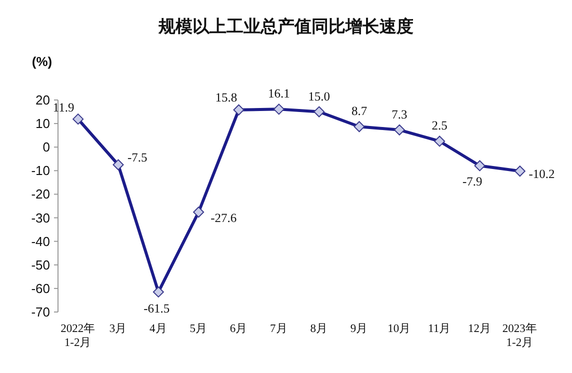 This screenshot has width=572, height=373. Describe the element at coordinates (43, 100) in the screenshot. I see `y-tick-label: 20` at that location.